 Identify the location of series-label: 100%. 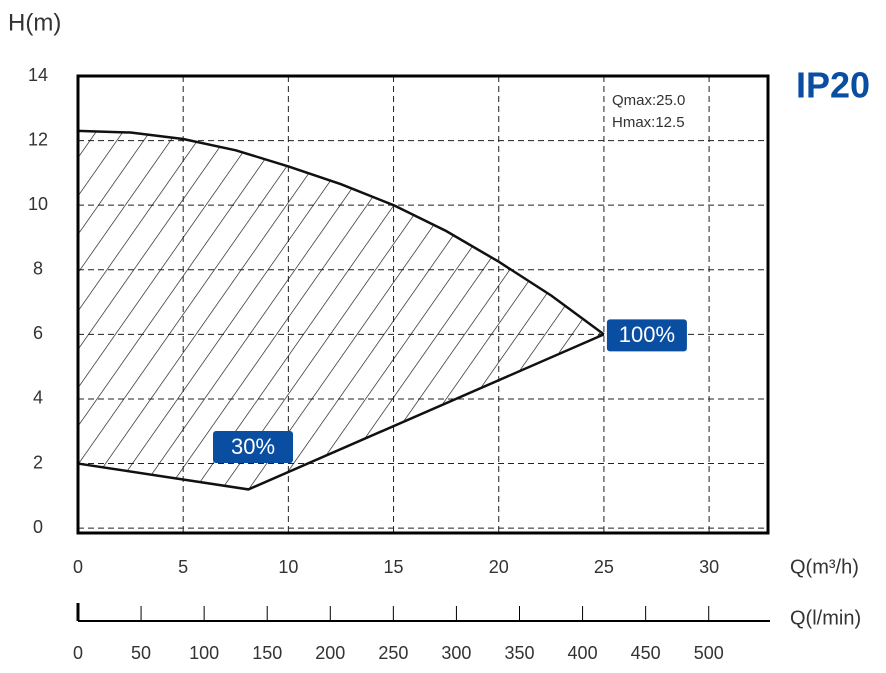
(647, 334).